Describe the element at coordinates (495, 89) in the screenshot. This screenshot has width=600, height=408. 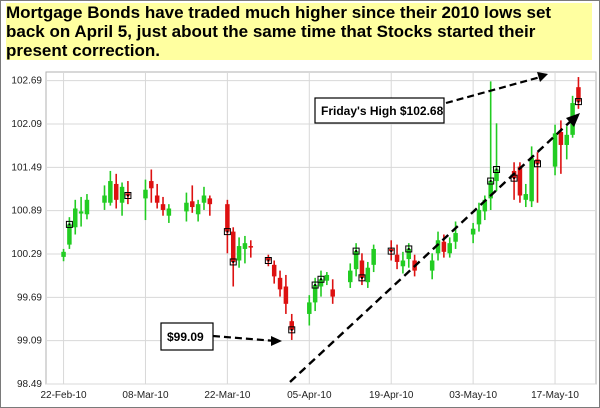
I see `friday-high-arrow` at that location.